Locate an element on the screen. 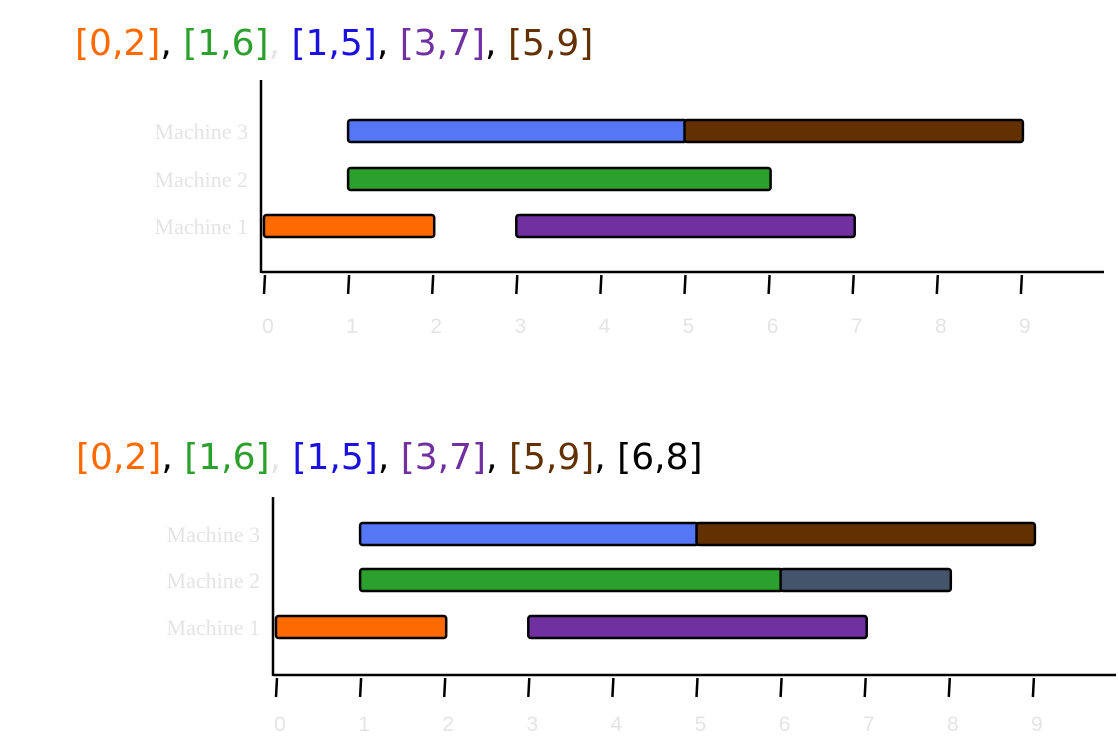  header-segment: [6,8] is located at coordinates (659, 457).